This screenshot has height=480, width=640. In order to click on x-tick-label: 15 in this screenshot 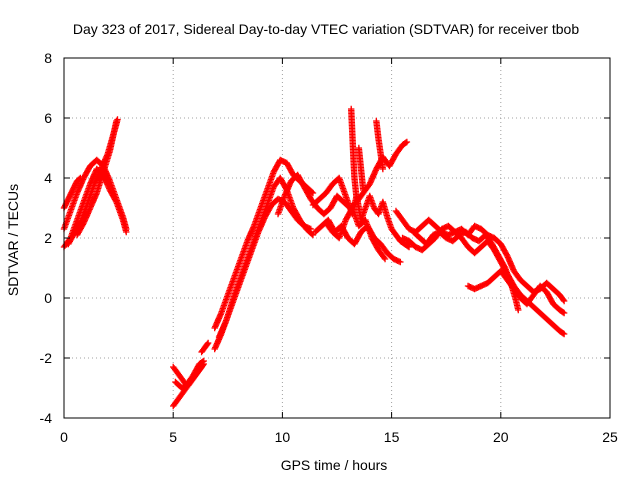, I will do `click(392, 437)`.